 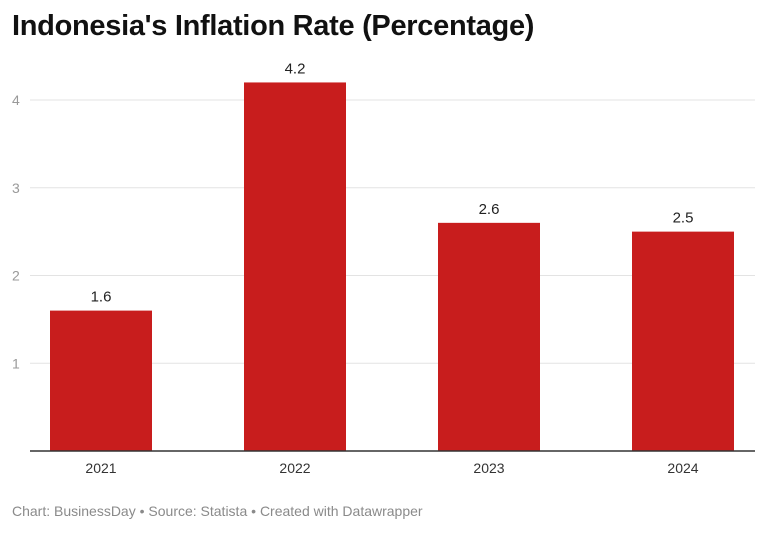 What do you see at coordinates (683, 218) in the screenshot?
I see `data-label-2024: 2.5` at bounding box center [683, 218].